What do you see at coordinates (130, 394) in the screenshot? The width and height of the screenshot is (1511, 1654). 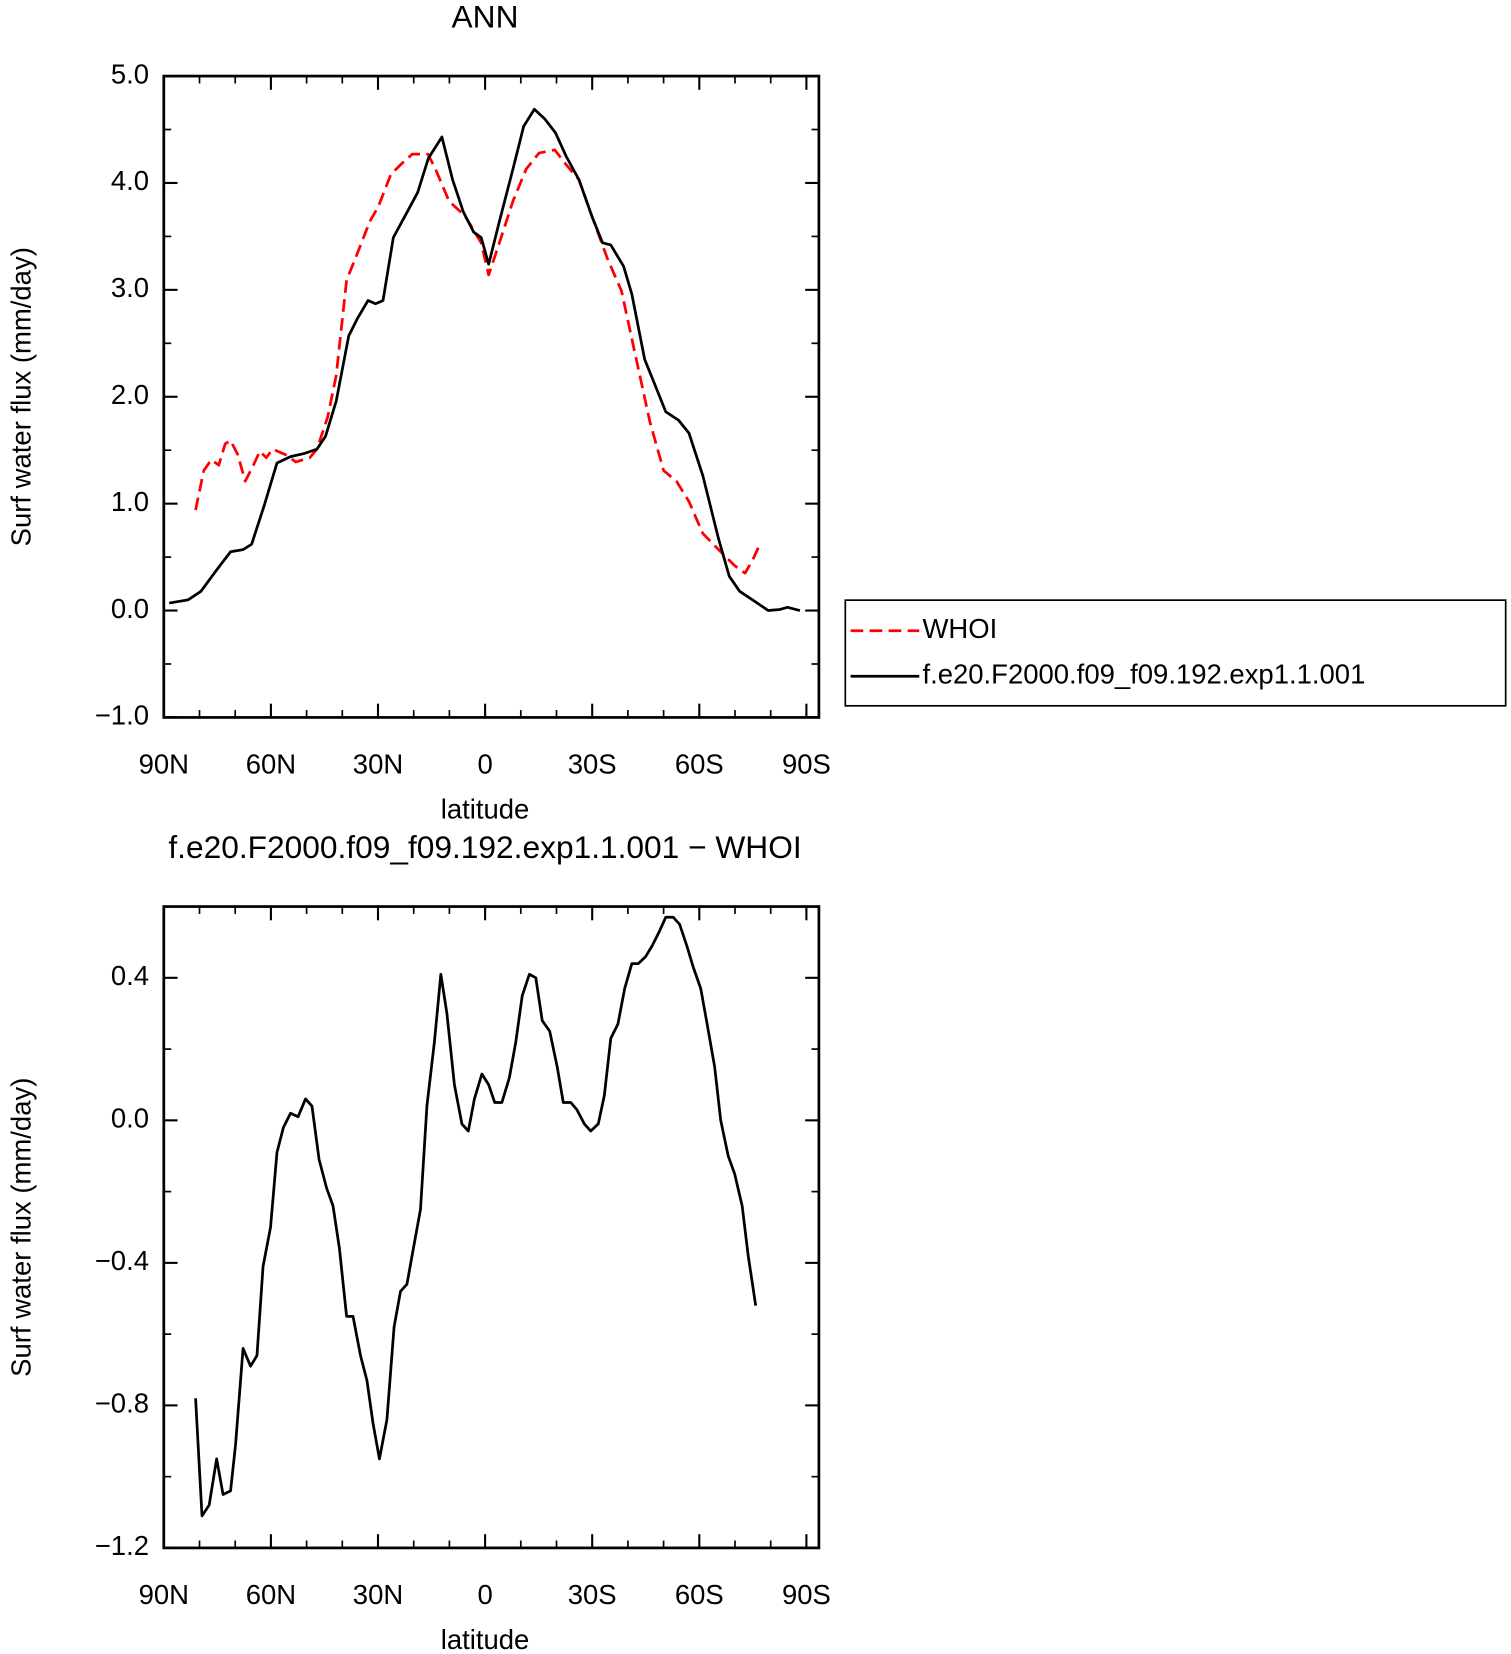 I see `y-tick-label: 2.0` at bounding box center [130, 394].